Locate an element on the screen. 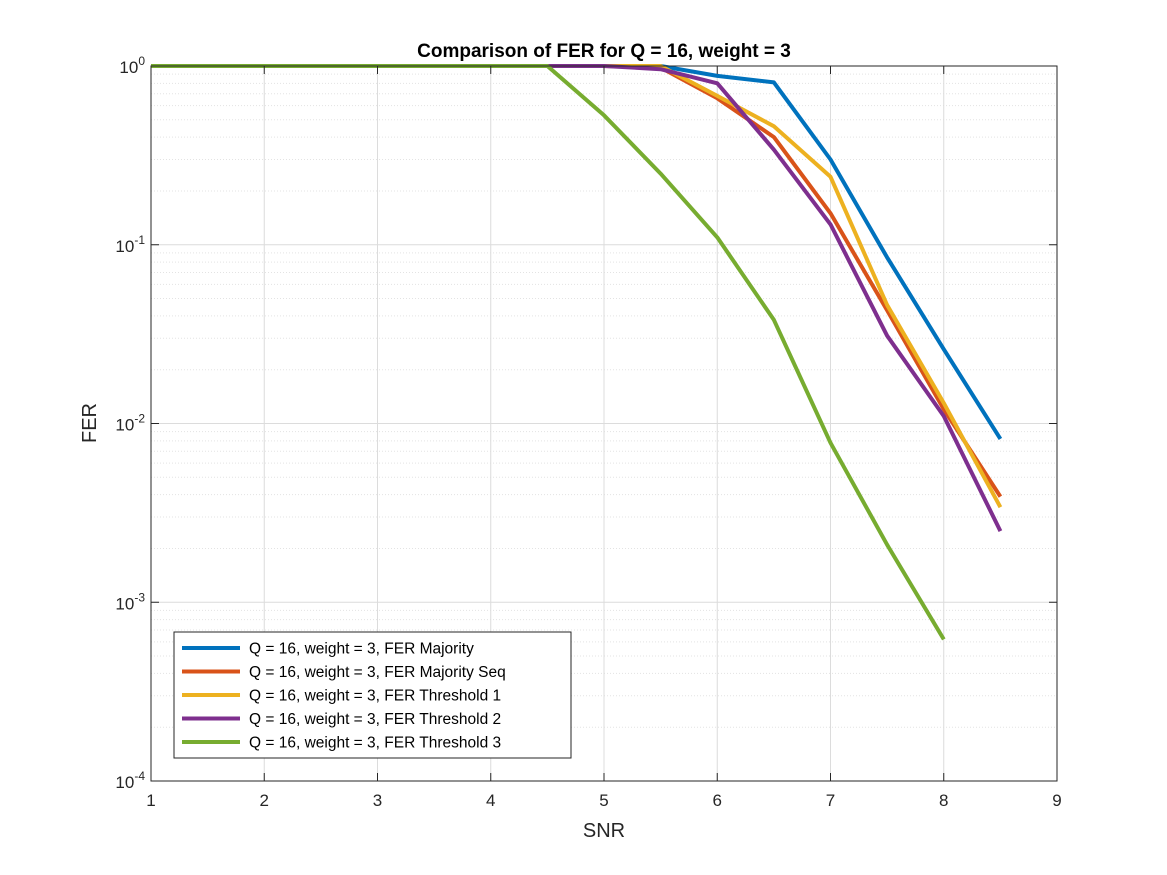  x-tick-label: 2 is located at coordinates (264, 800).